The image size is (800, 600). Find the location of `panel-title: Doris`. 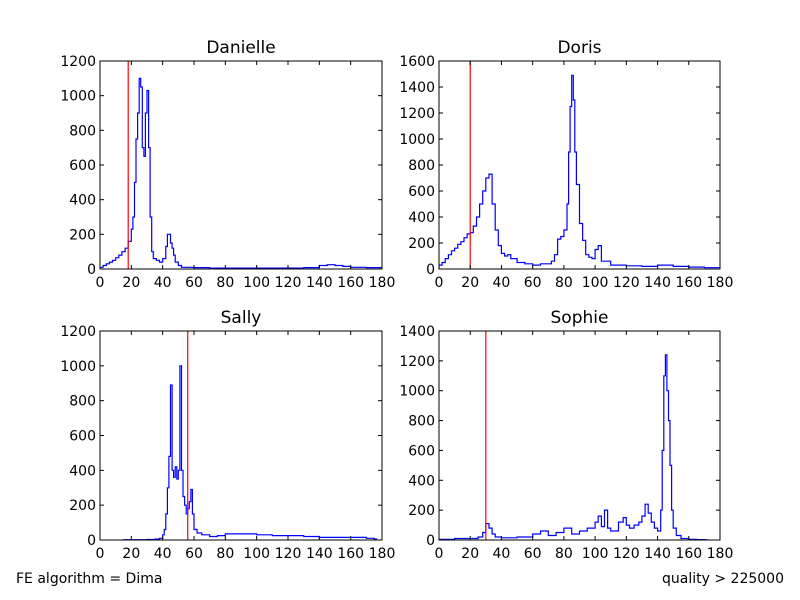

panel-title: Doris is located at coordinates (579, 48).